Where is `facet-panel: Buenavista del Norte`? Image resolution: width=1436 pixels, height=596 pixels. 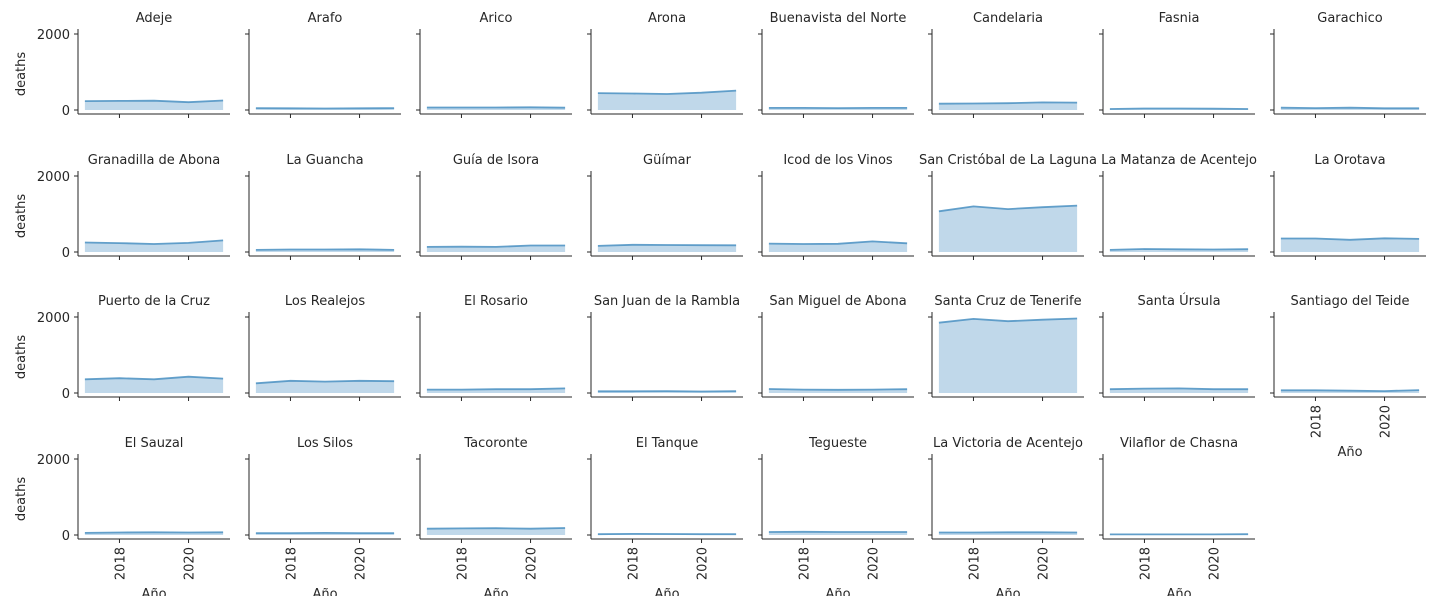 facet-panel: Buenavista del Norte is located at coordinates (836, 64).